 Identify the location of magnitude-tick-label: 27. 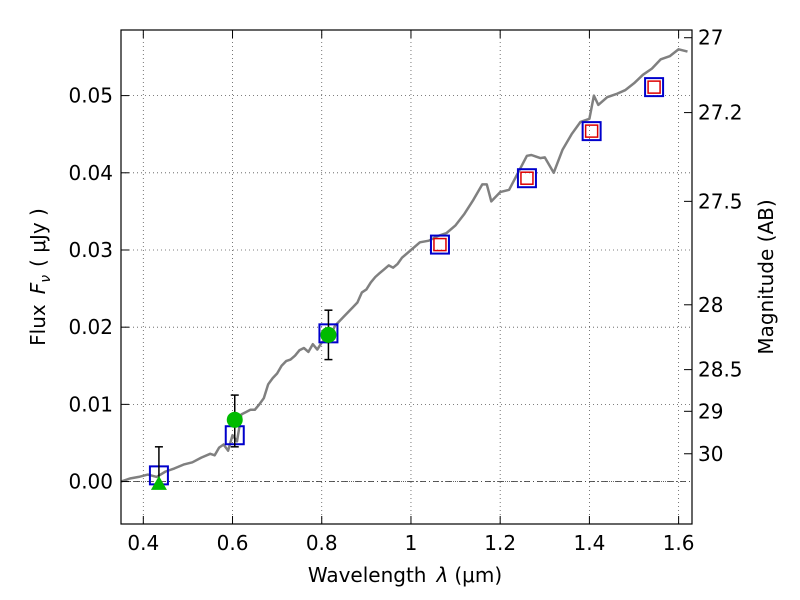
(710, 38).